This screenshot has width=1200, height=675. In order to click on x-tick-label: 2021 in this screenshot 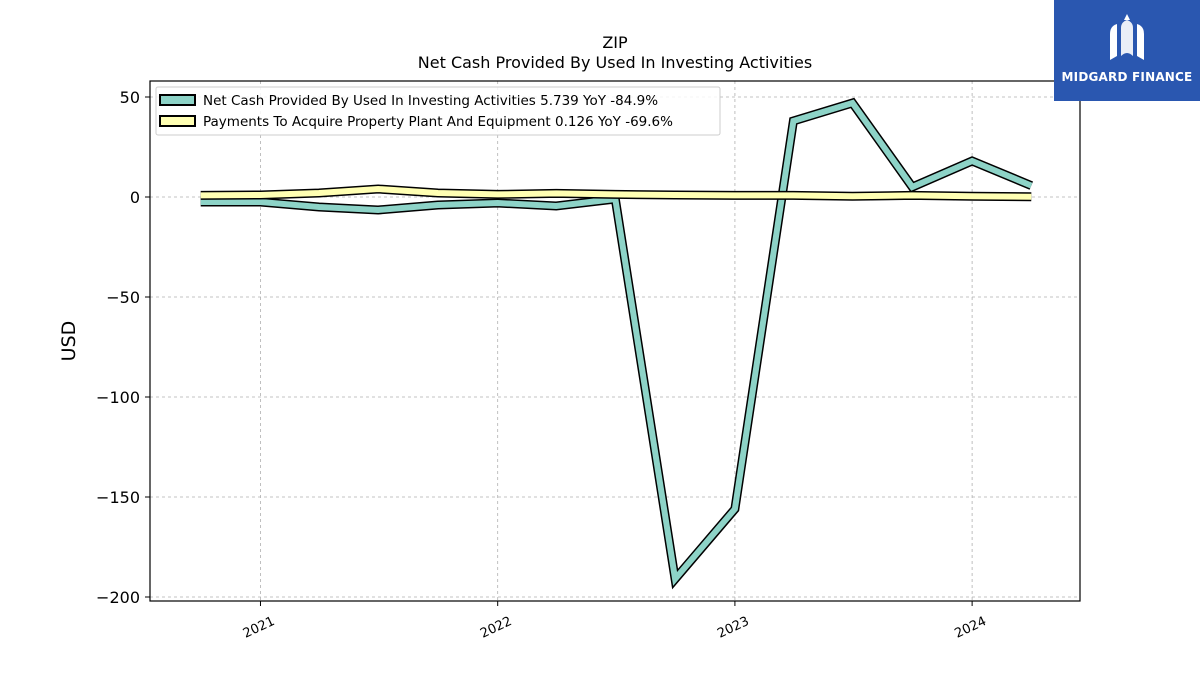, I will do `click(259, 628)`.